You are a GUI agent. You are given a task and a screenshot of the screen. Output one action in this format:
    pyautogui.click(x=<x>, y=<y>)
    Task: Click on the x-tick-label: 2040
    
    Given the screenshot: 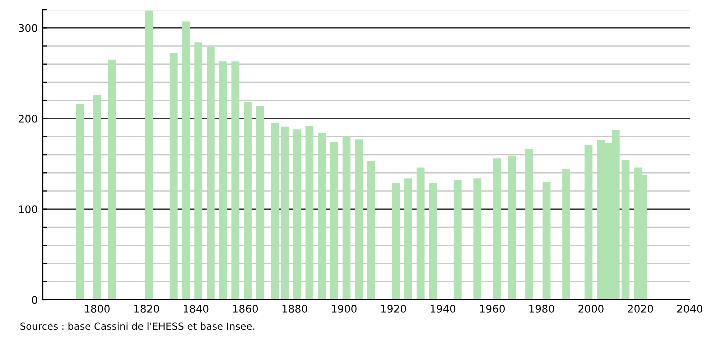 What is the action you would take?
    pyautogui.click(x=690, y=309)
    